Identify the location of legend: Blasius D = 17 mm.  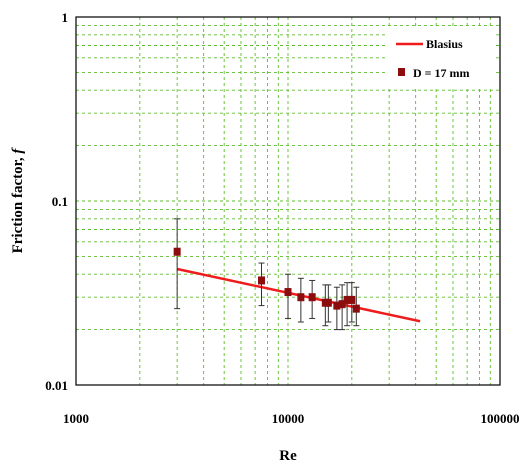
(440, 58).